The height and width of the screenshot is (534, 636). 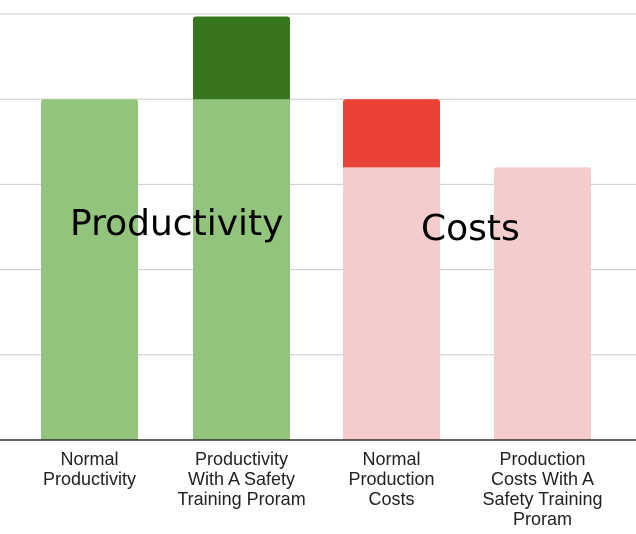 I want to click on annotation-costs: Costs, so click(x=470, y=228).